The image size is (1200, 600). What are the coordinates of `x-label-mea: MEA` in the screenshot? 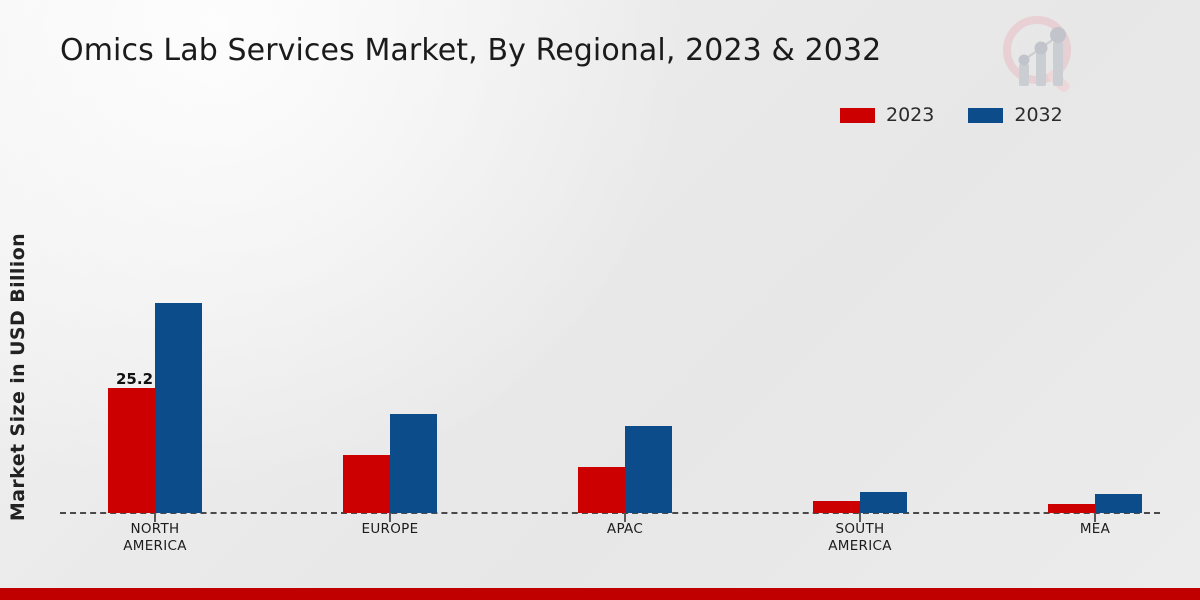 It's located at (1095, 529).